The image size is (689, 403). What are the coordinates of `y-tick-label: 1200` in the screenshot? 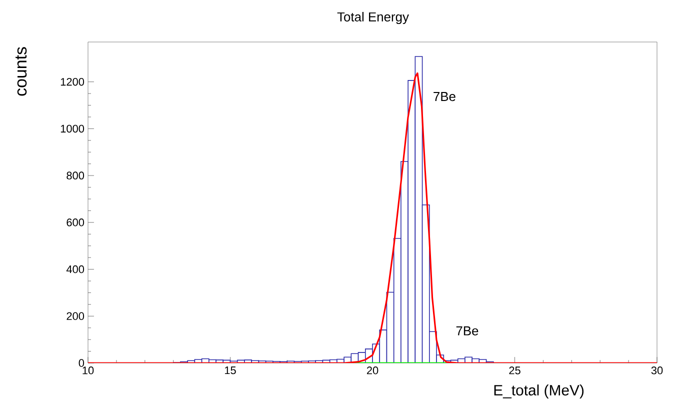 It's located at (72, 82).